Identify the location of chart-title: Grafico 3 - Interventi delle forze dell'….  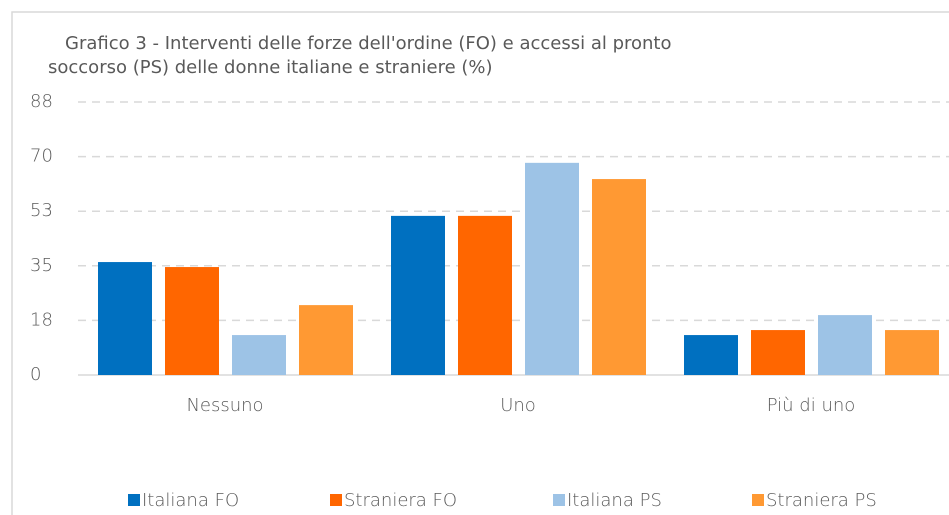
(360, 55).